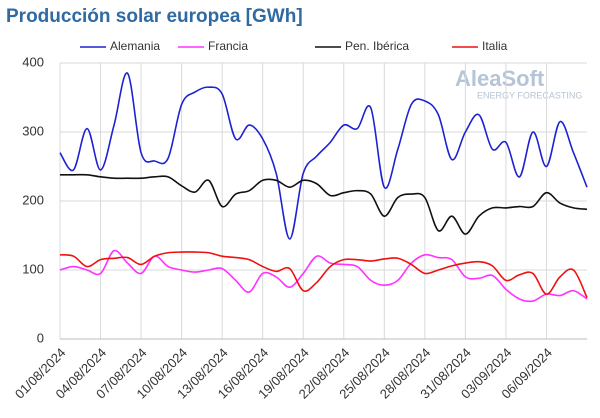  I want to click on legend-item: Alemania, so click(120, 46).